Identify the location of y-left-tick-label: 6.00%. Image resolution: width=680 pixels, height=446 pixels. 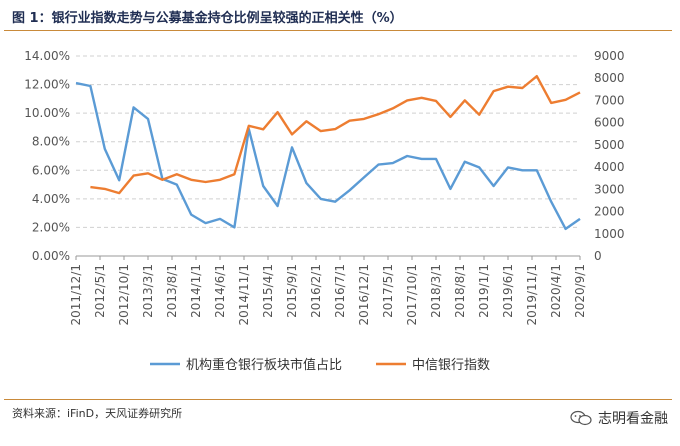
(51, 170).